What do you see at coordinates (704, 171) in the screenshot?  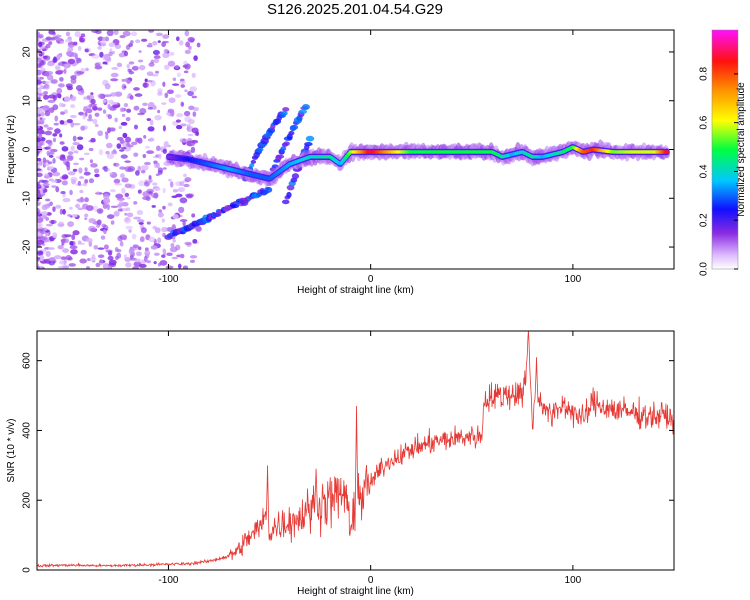 I see `colorbar-tick-label: 0.4` at bounding box center [704, 171].